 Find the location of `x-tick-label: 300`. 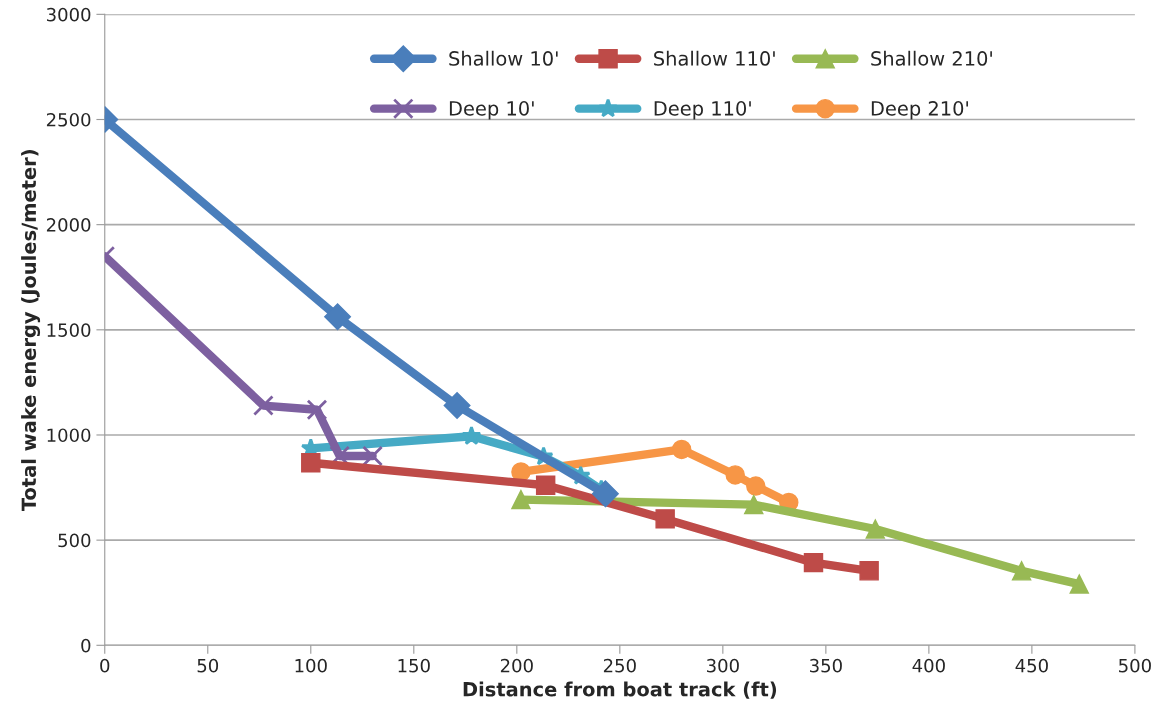

x-tick-label: 300 is located at coordinates (722, 665).